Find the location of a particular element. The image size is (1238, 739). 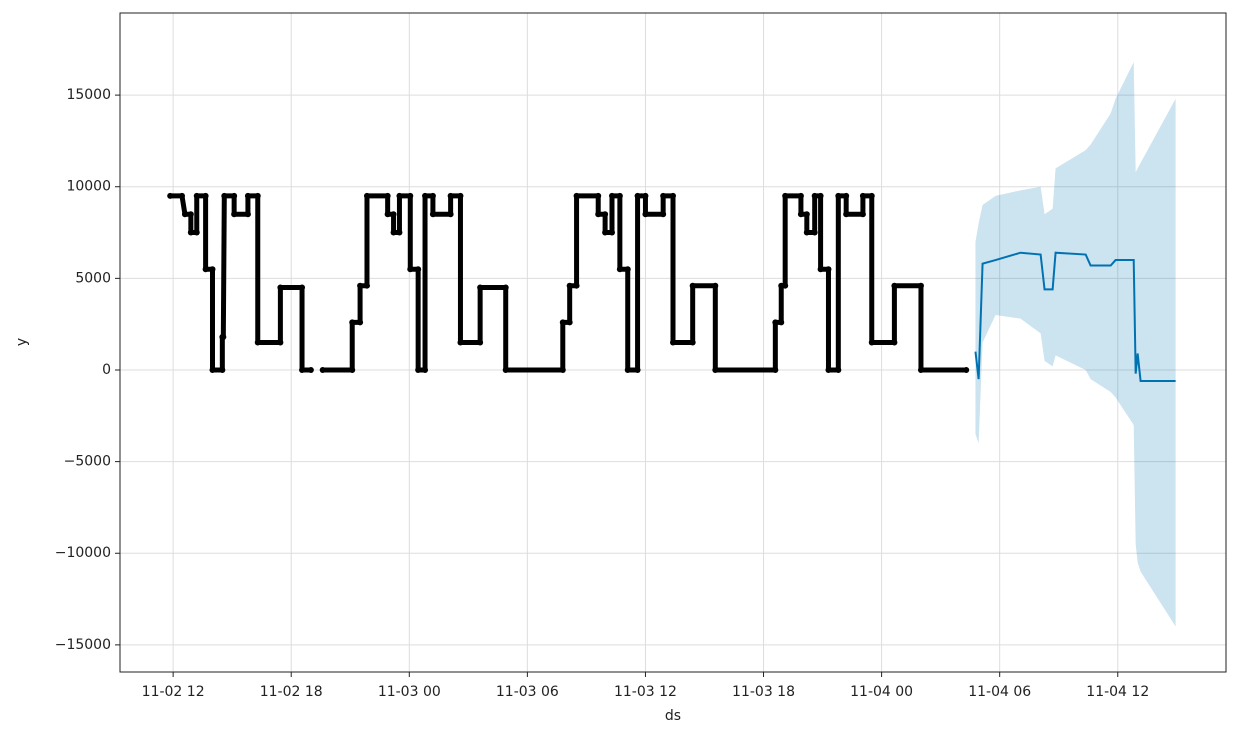

x-tick-label: 11-02 12 is located at coordinates (173, 692).